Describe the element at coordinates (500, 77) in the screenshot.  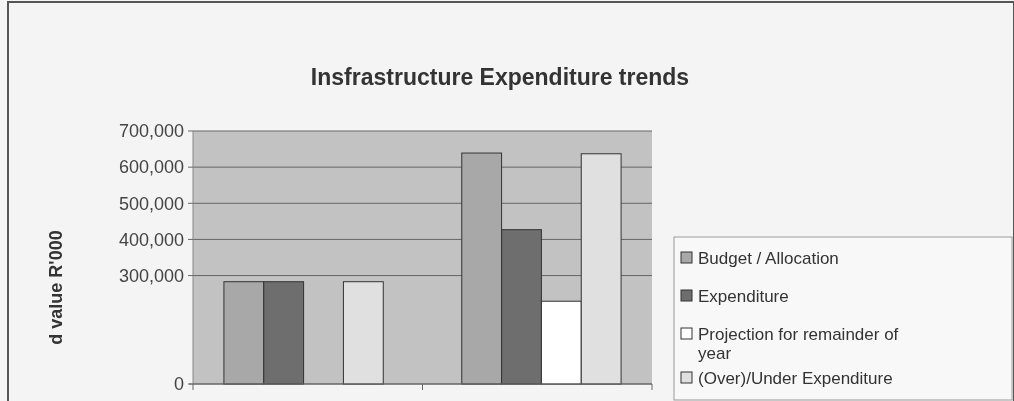
I see `chart-title: Insfrastructure Expenditure trends` at that location.